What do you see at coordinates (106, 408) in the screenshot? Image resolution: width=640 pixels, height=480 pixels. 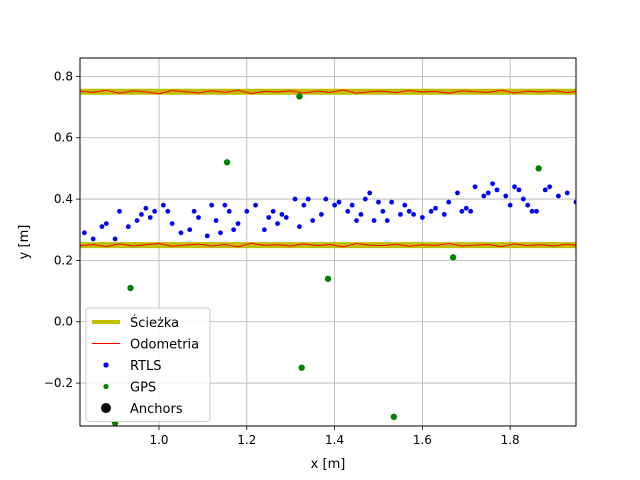 I see `legend-swatch-anchors` at bounding box center [106, 408].